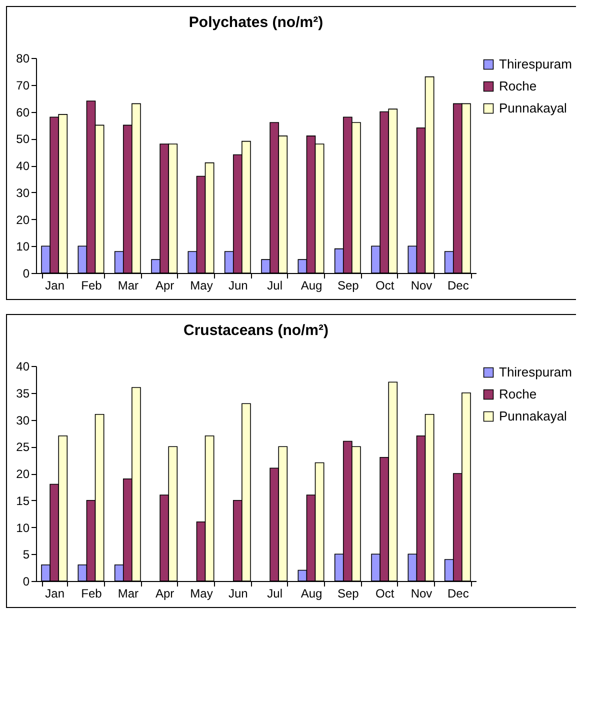 The height and width of the screenshot is (706, 589). I want to click on chart-title: Polychates (no/m²), so click(256, 22).